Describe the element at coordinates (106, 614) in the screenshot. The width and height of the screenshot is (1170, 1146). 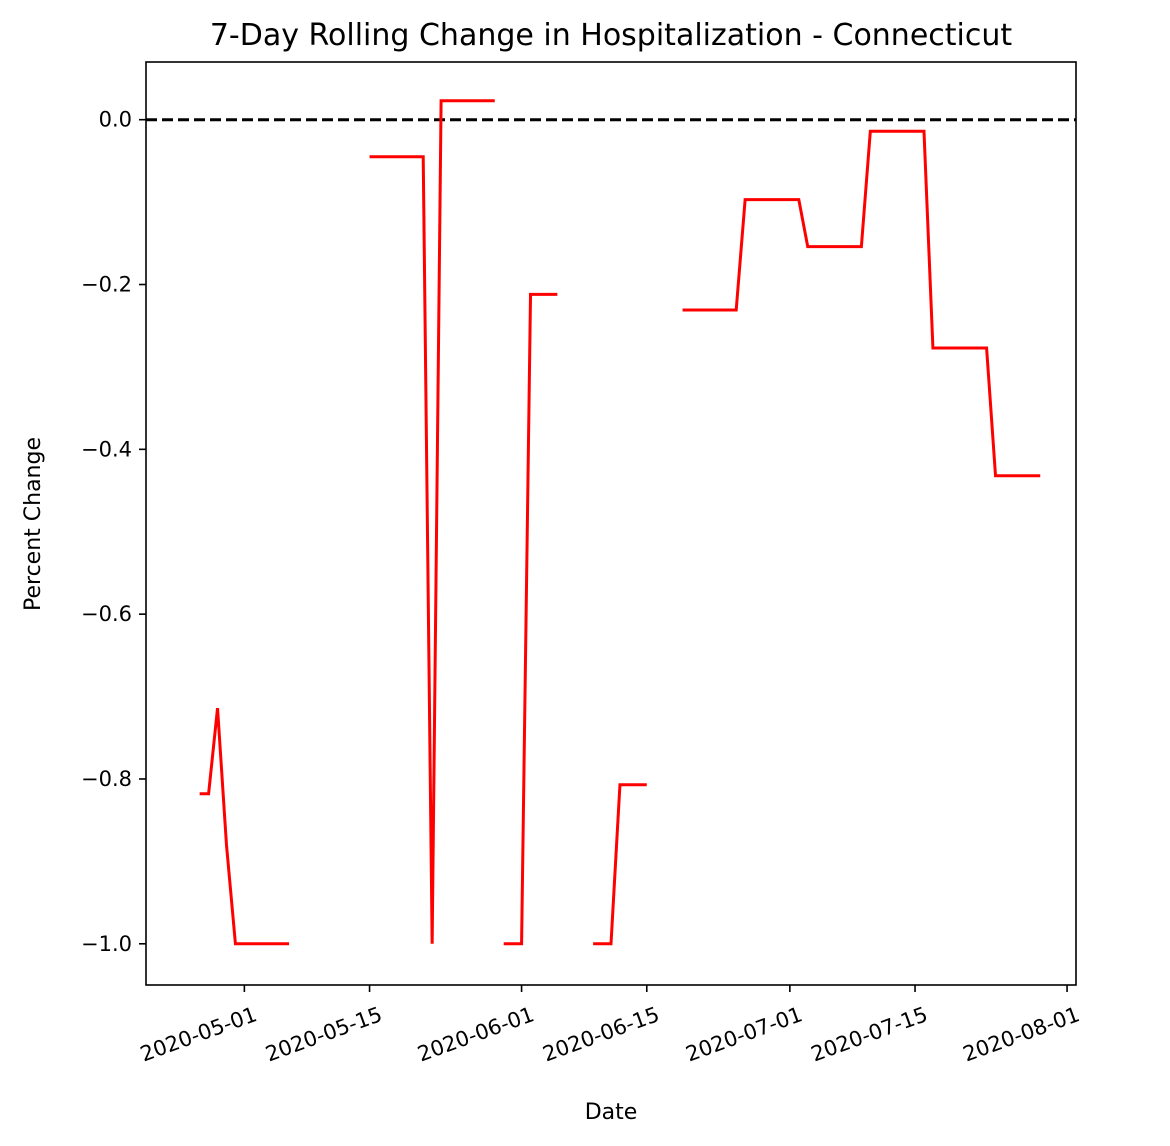
I see `y-tick-label: −0.6` at that location.